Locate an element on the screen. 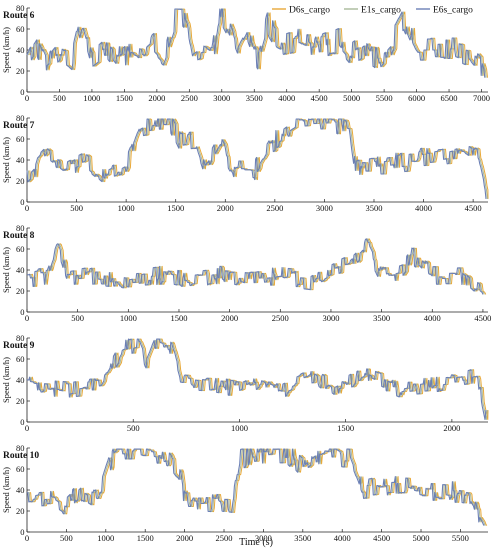 Image resolution: width=496 pixels, height=550 pixels. legend-label: D6s_cargo is located at coordinates (309, 11).